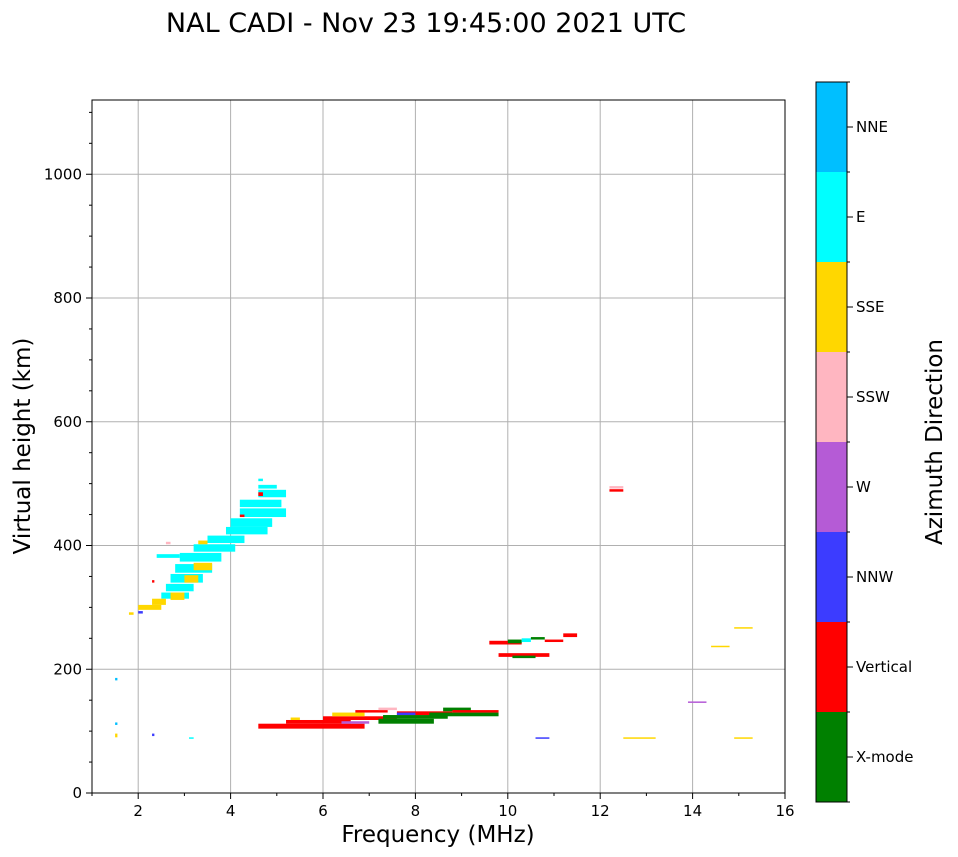 The height and width of the screenshot is (857, 958). What do you see at coordinates (138, 811) in the screenshot?
I see `x-tick-label: 2` at bounding box center [138, 811].